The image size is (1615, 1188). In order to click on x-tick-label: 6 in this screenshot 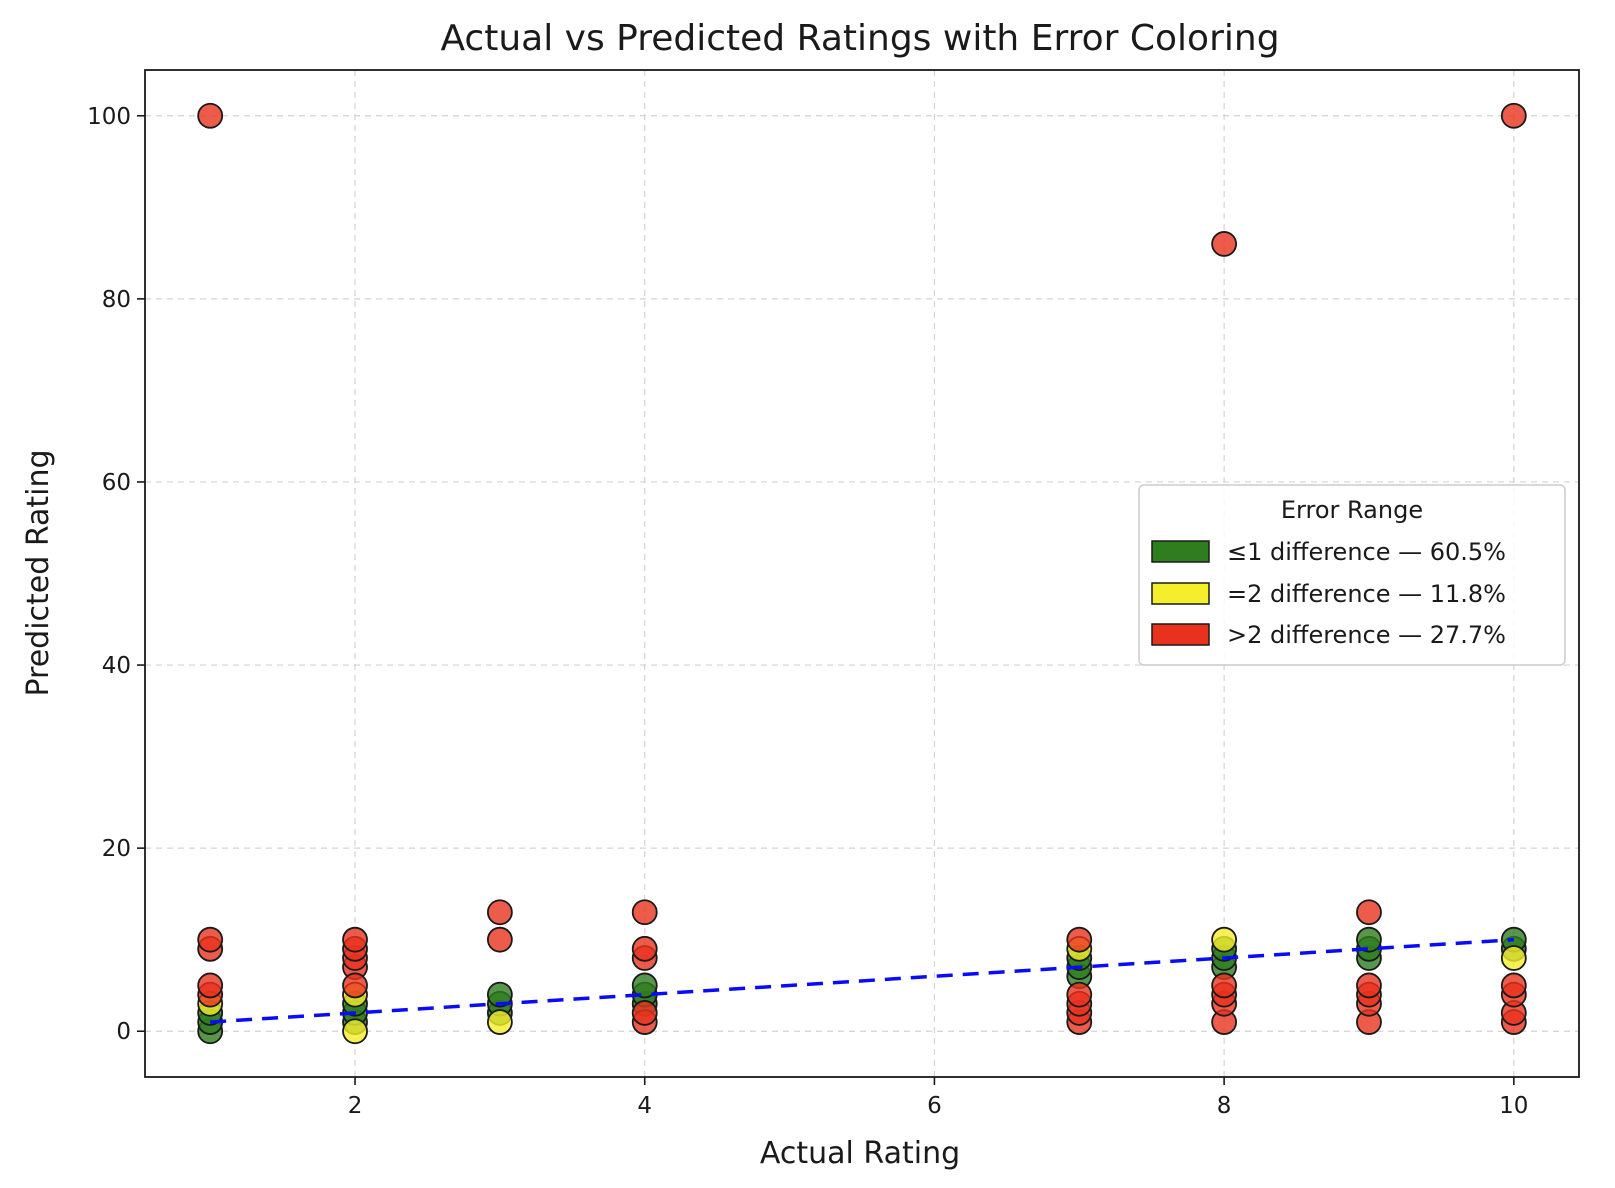, I will do `click(934, 1106)`.